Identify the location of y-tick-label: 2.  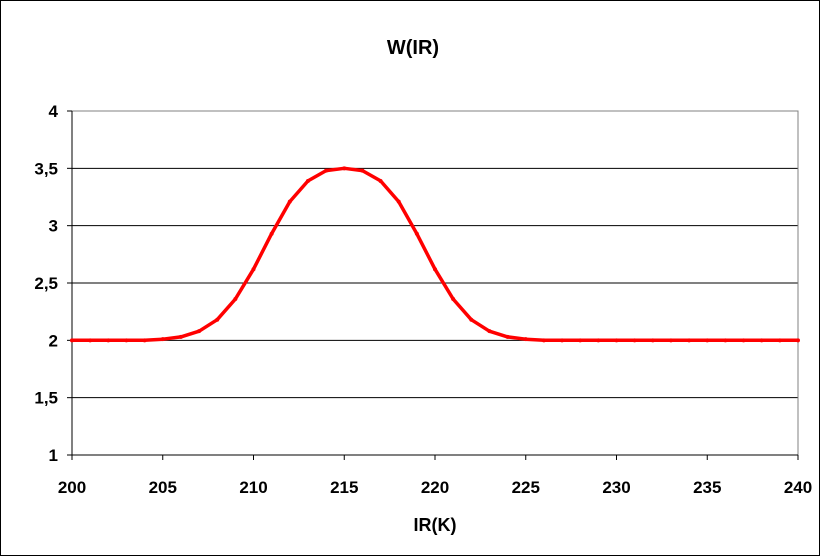
(53, 340).